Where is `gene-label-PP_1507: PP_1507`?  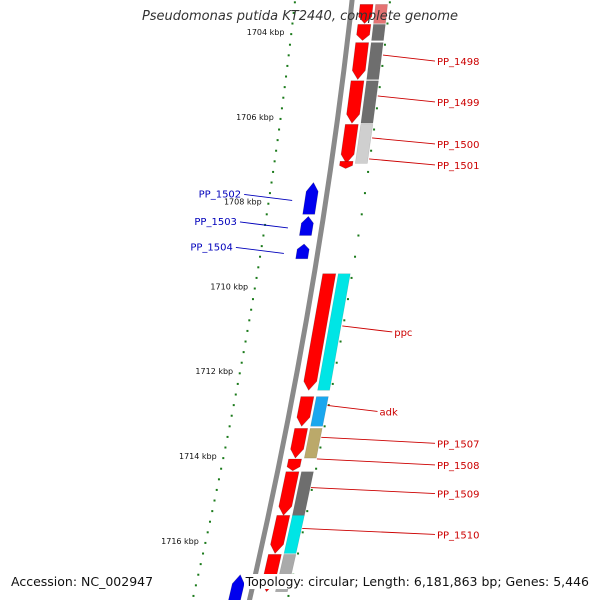 gene-label-PP_1507: PP_1507 is located at coordinates (458, 444).